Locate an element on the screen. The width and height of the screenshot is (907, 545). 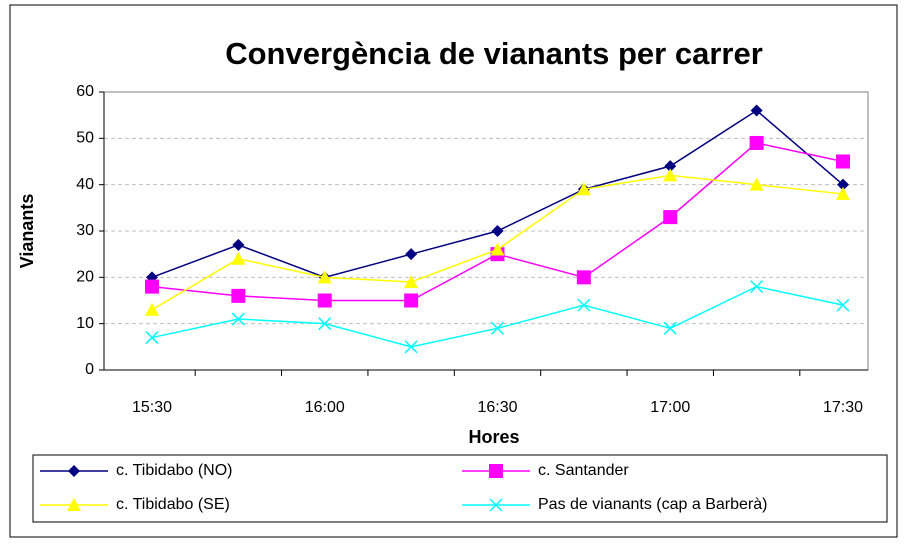
x-axis-label: Hores is located at coordinates (493, 437).